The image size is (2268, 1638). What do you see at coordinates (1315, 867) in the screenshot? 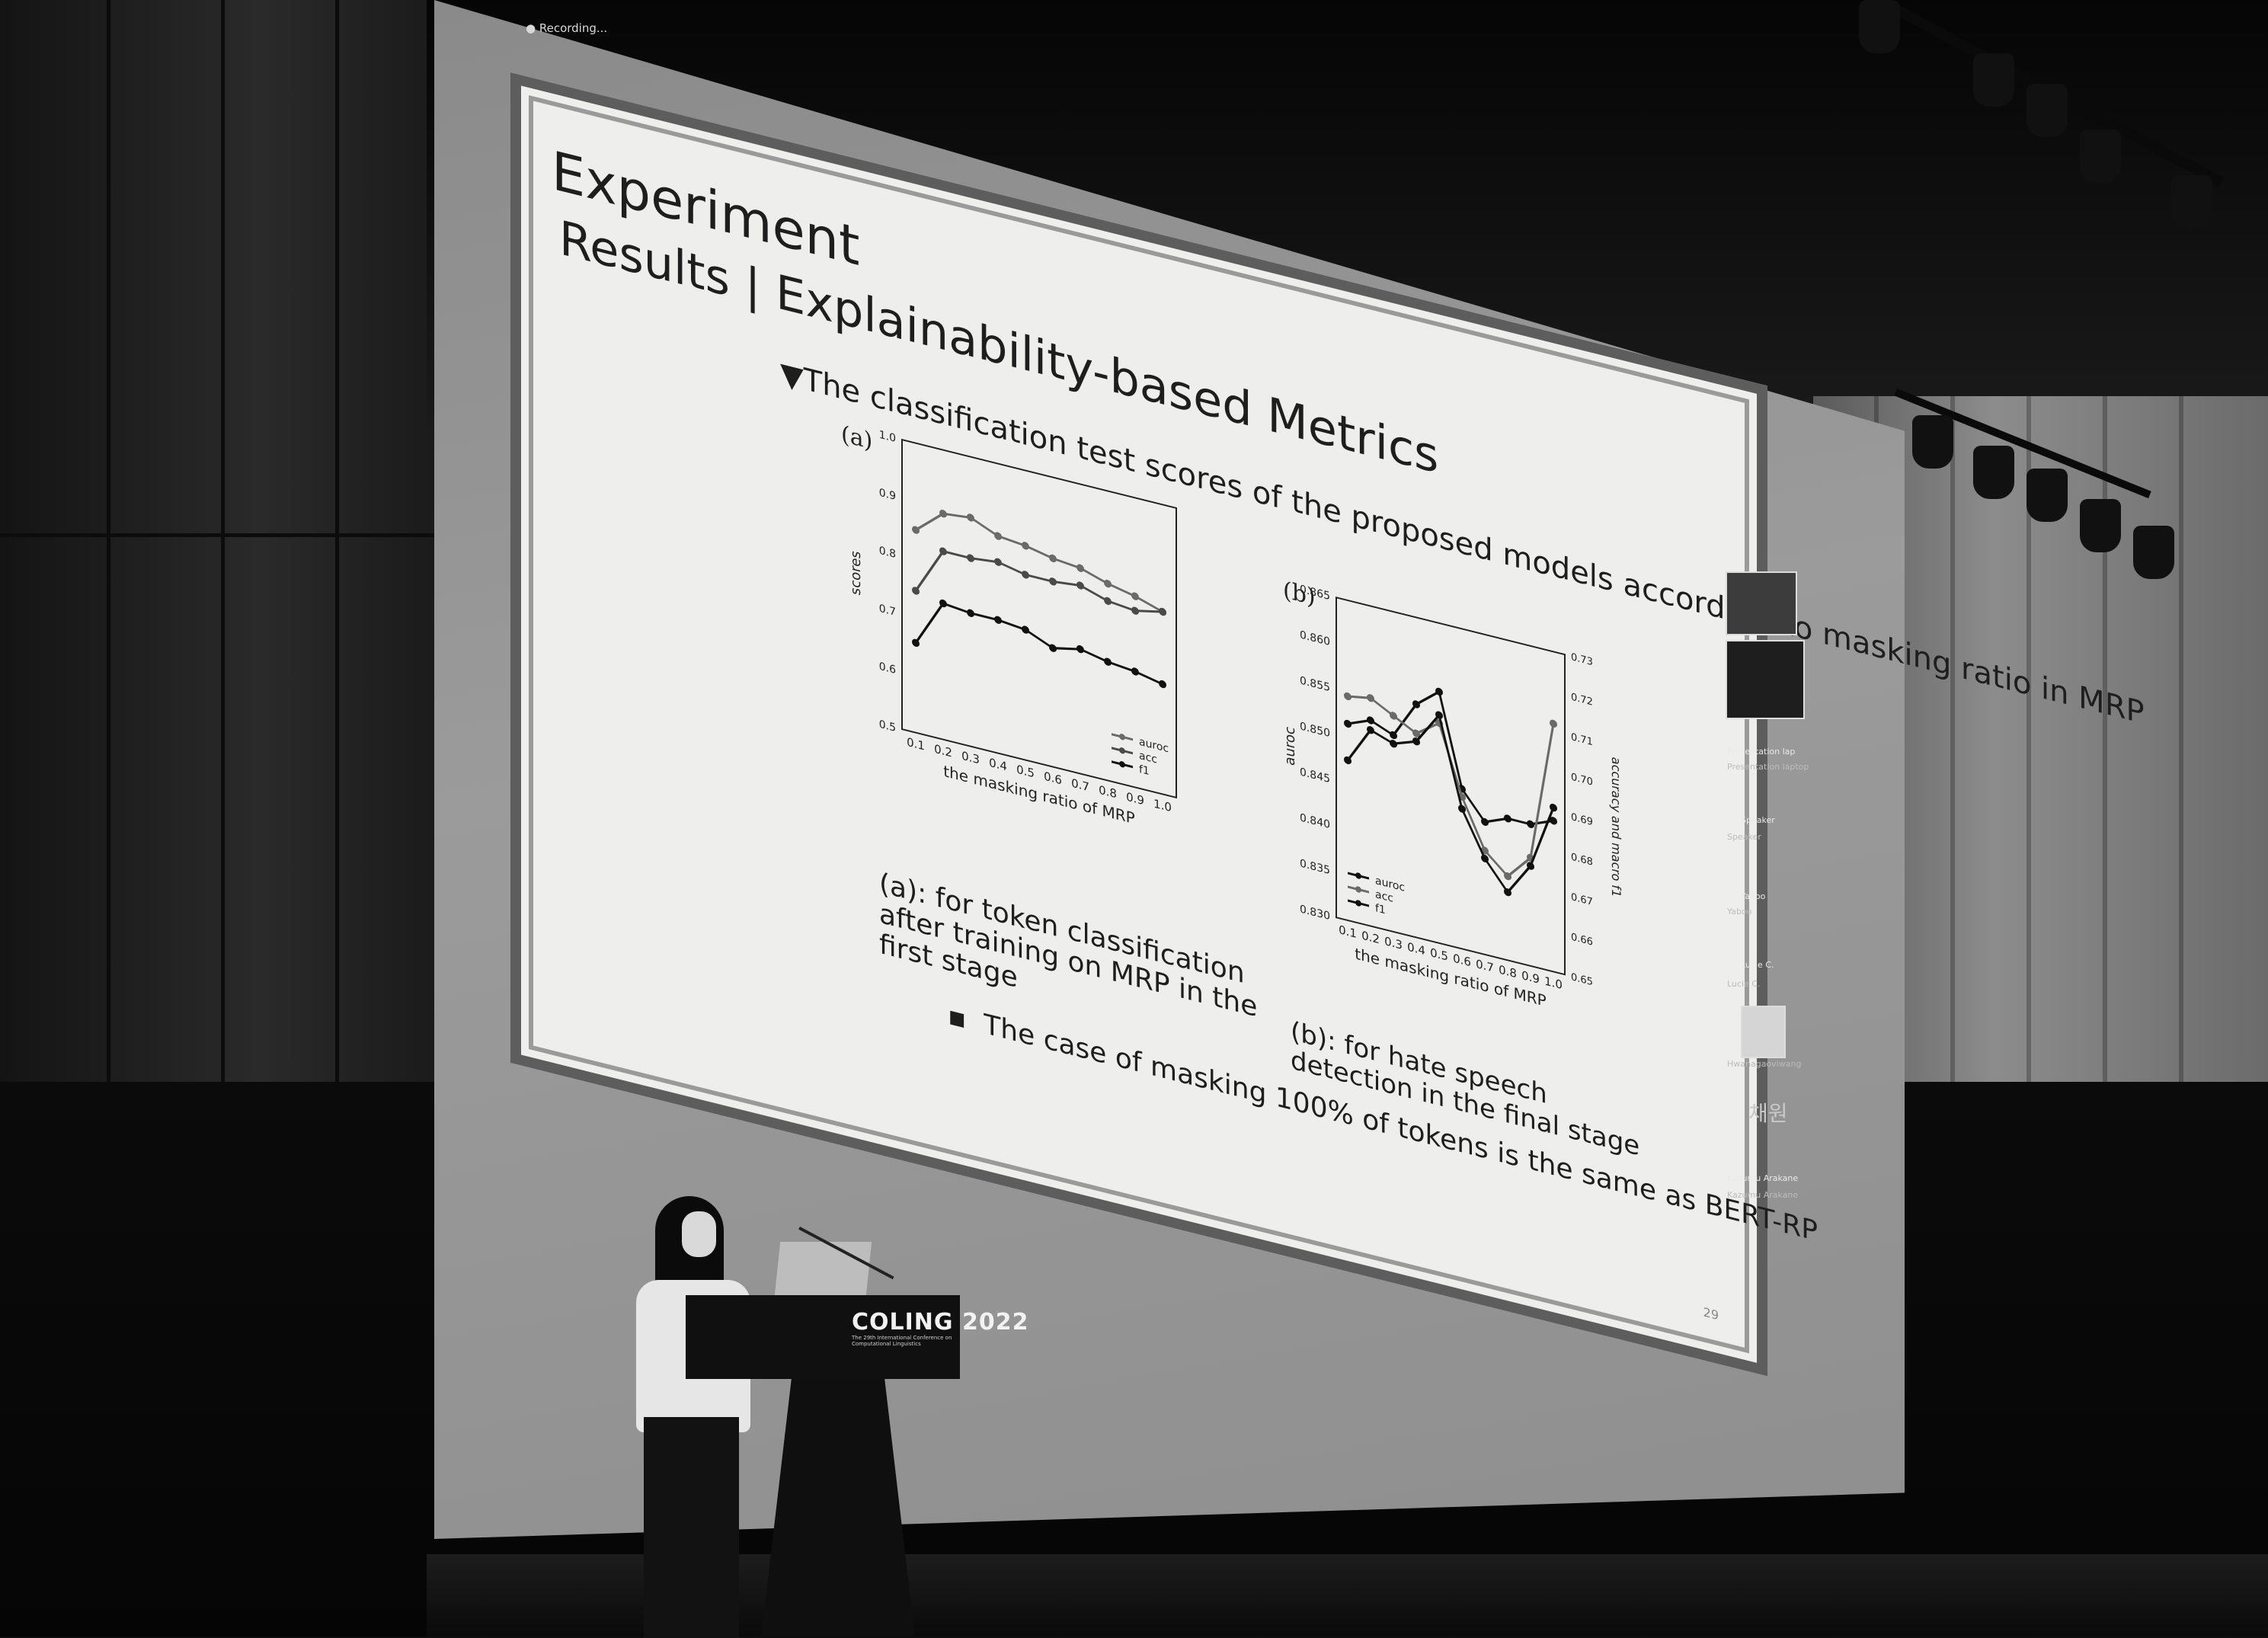
I see `y-tick-label: 0.835` at bounding box center [1315, 867].